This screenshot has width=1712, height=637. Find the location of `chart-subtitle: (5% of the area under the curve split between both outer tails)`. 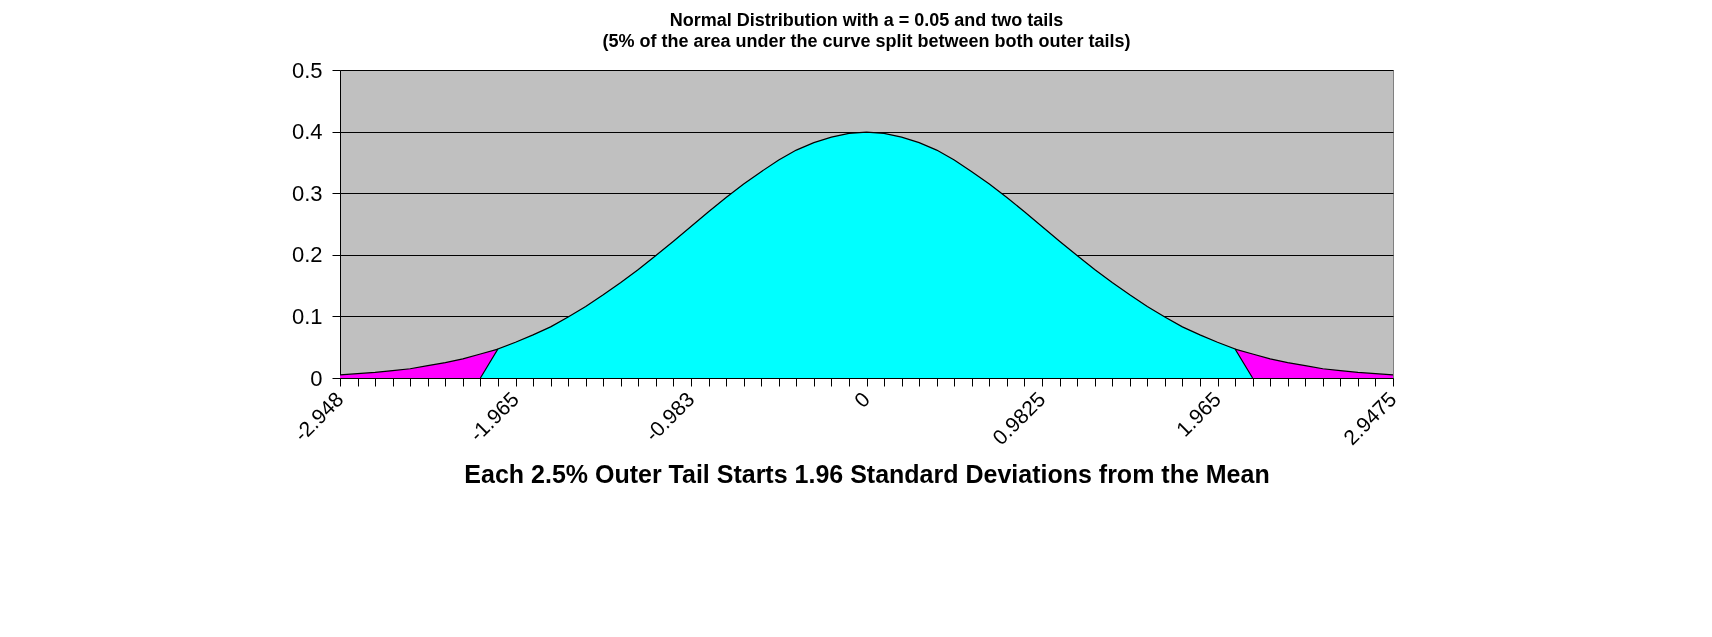

chart-subtitle: (5% of the area under the curve split between both outer tails) is located at coordinates (866, 41).